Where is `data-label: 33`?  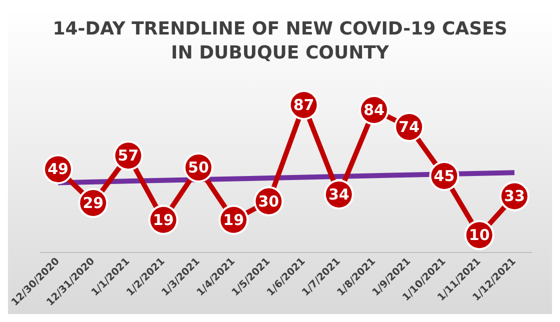 data-label: 33 is located at coordinates (514, 196).